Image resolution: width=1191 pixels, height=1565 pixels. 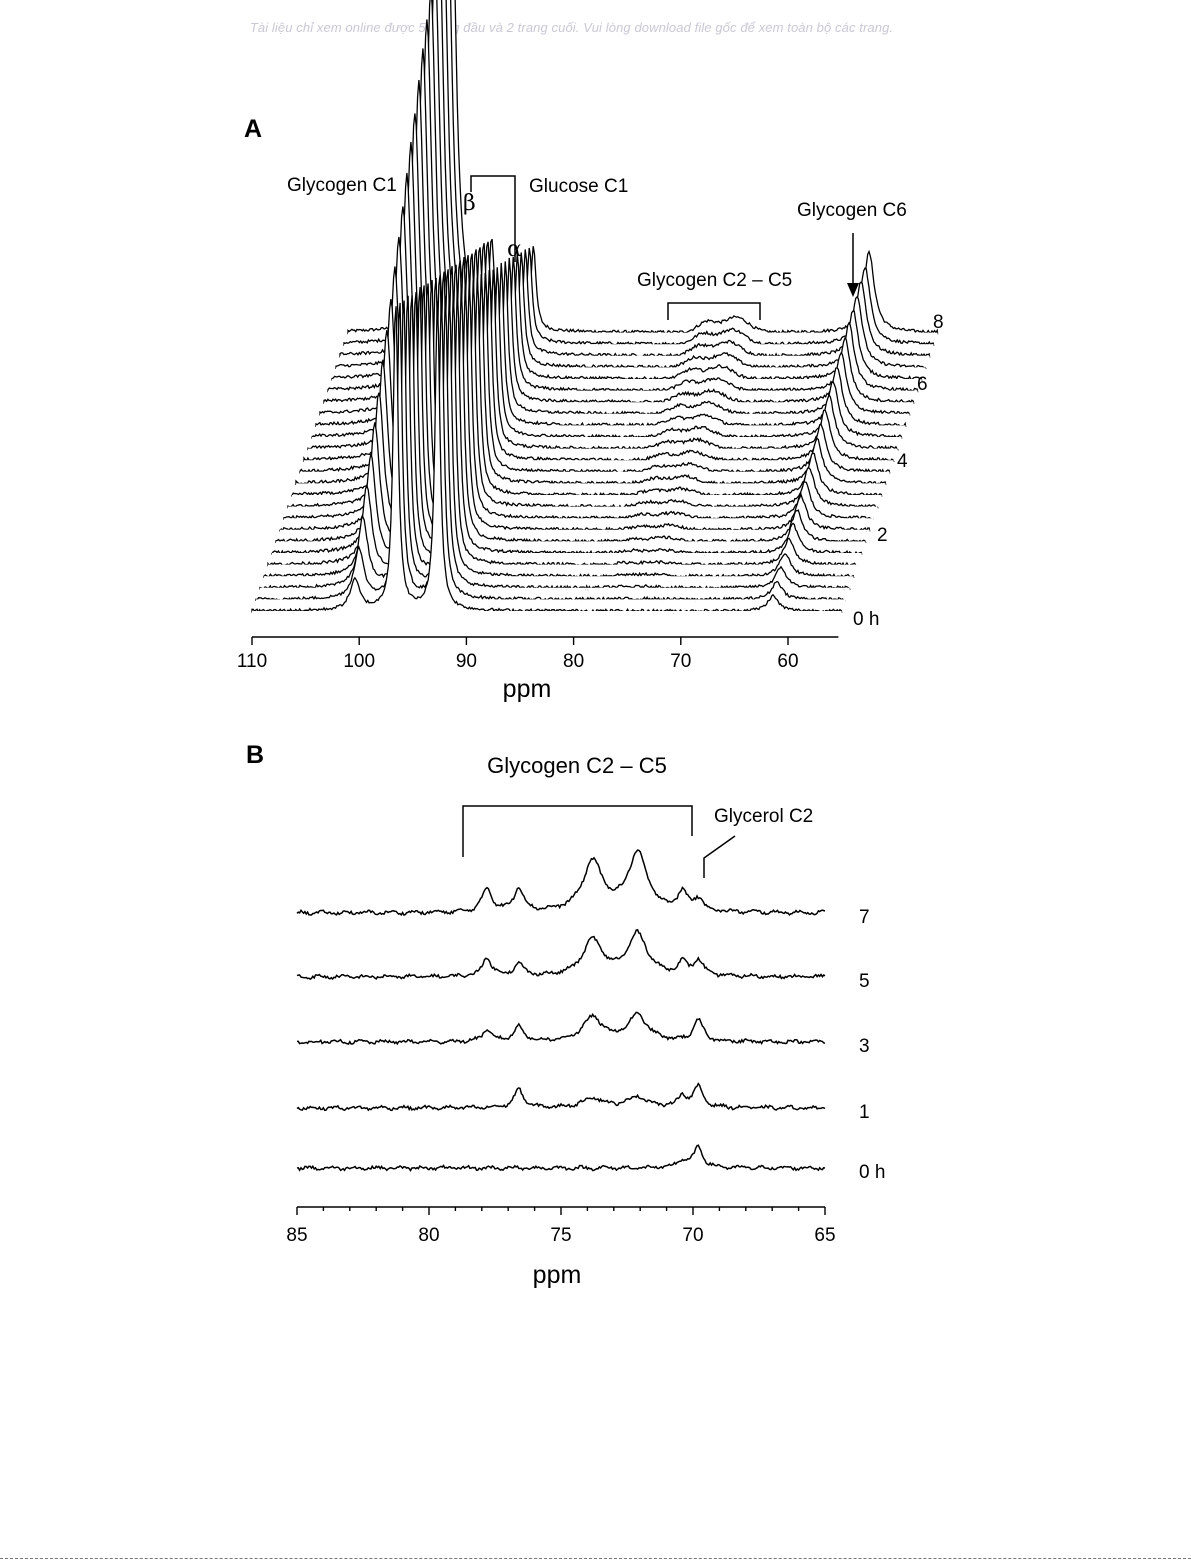 I want to click on x-tick-label-a: 70, so click(x=680, y=661).